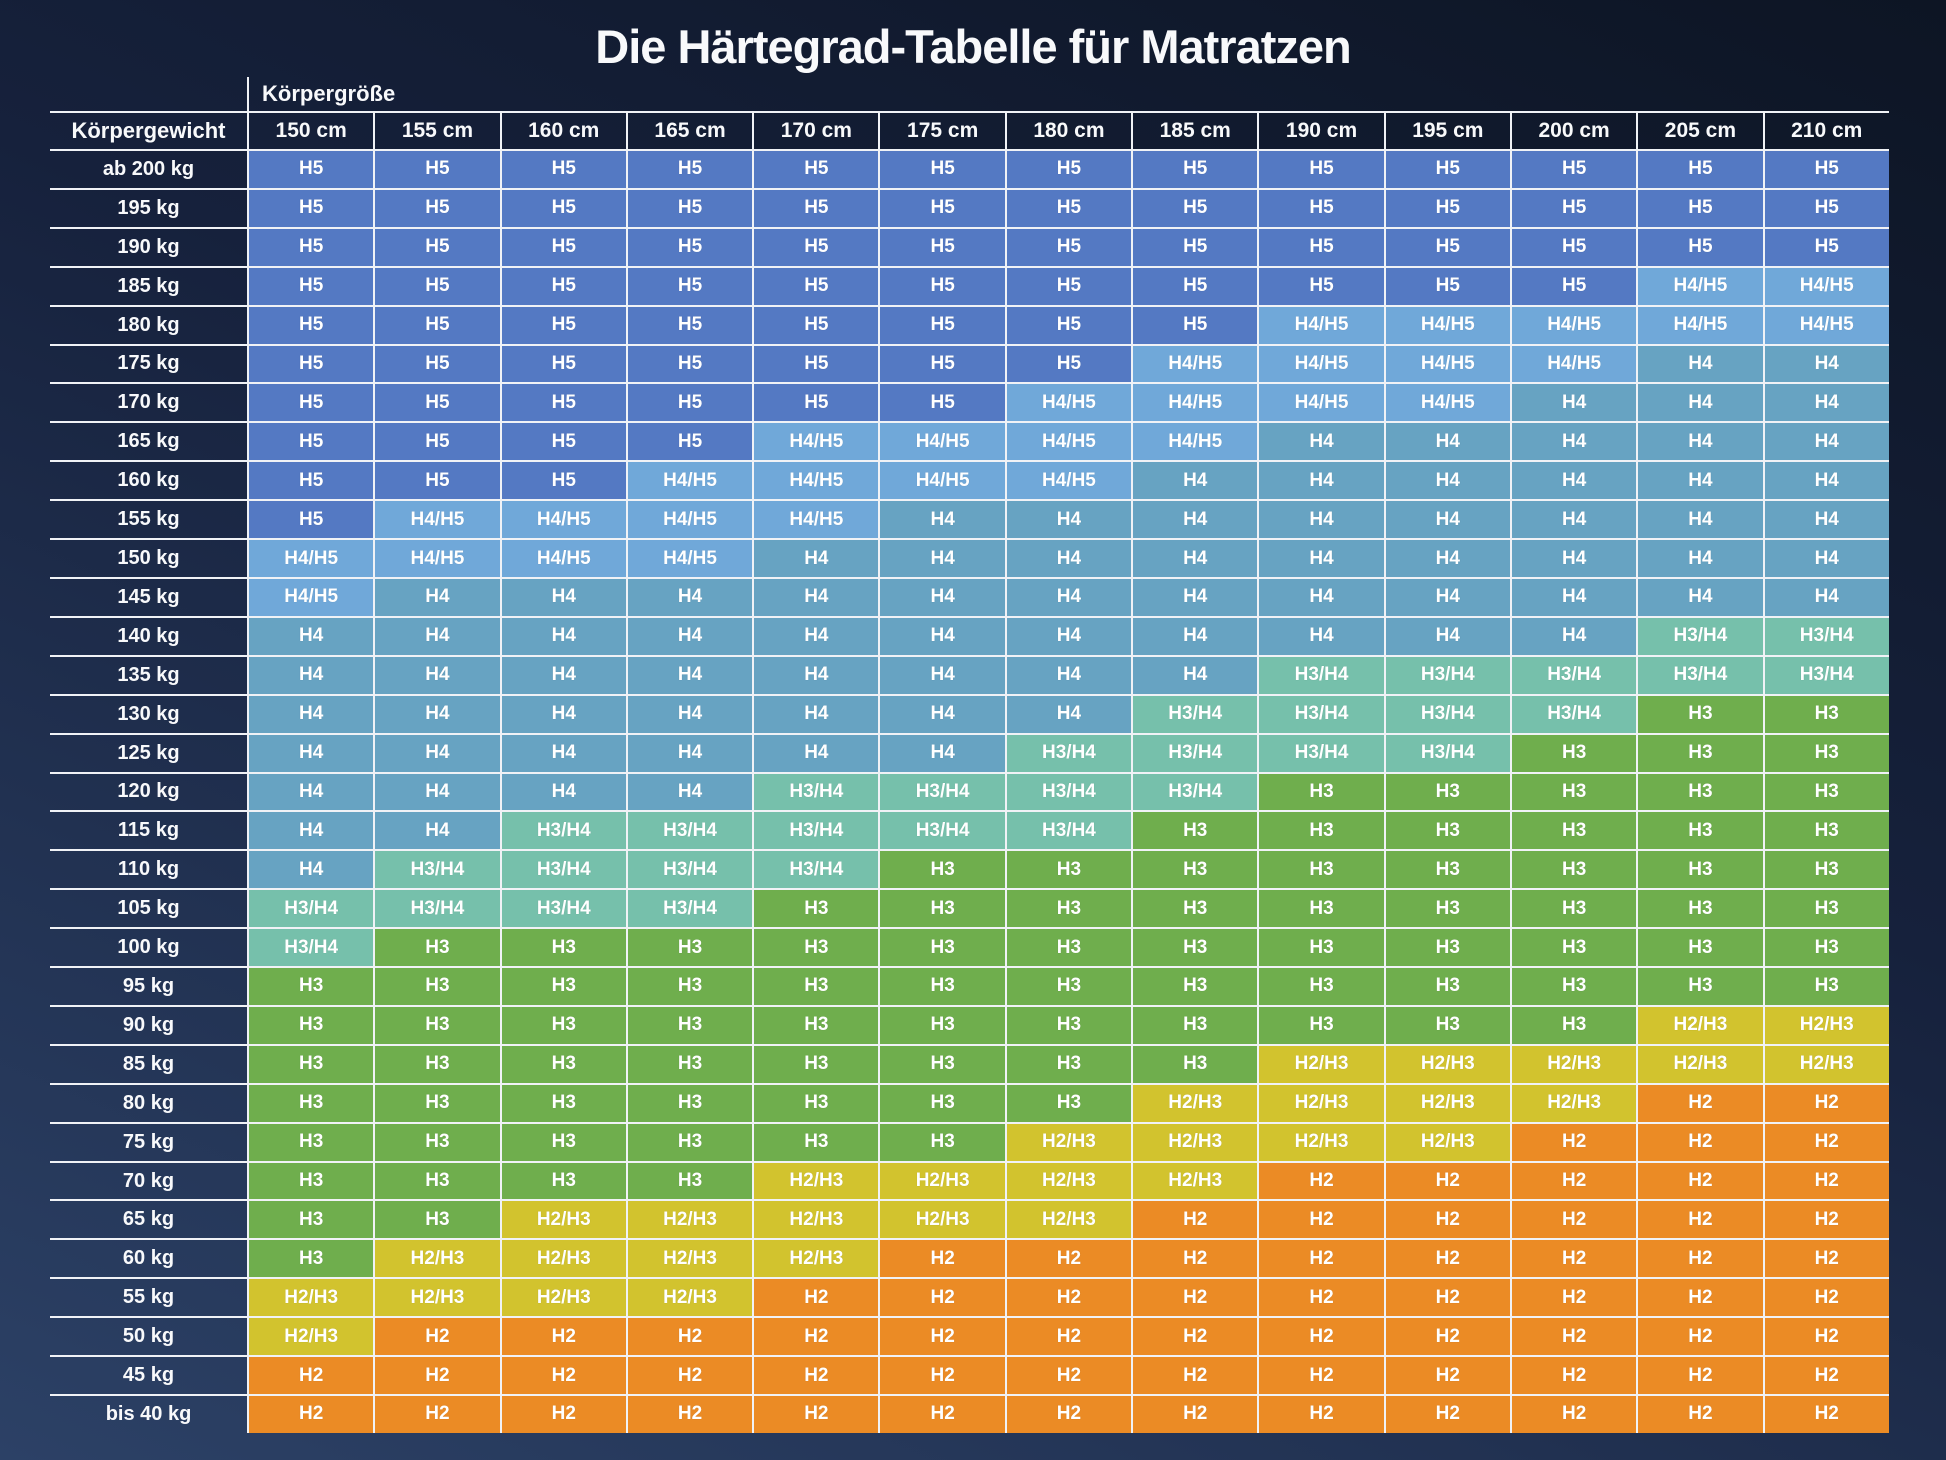 This screenshot has height=1460, width=1946. I want to click on column-header: 165 cm, so click(689, 130).